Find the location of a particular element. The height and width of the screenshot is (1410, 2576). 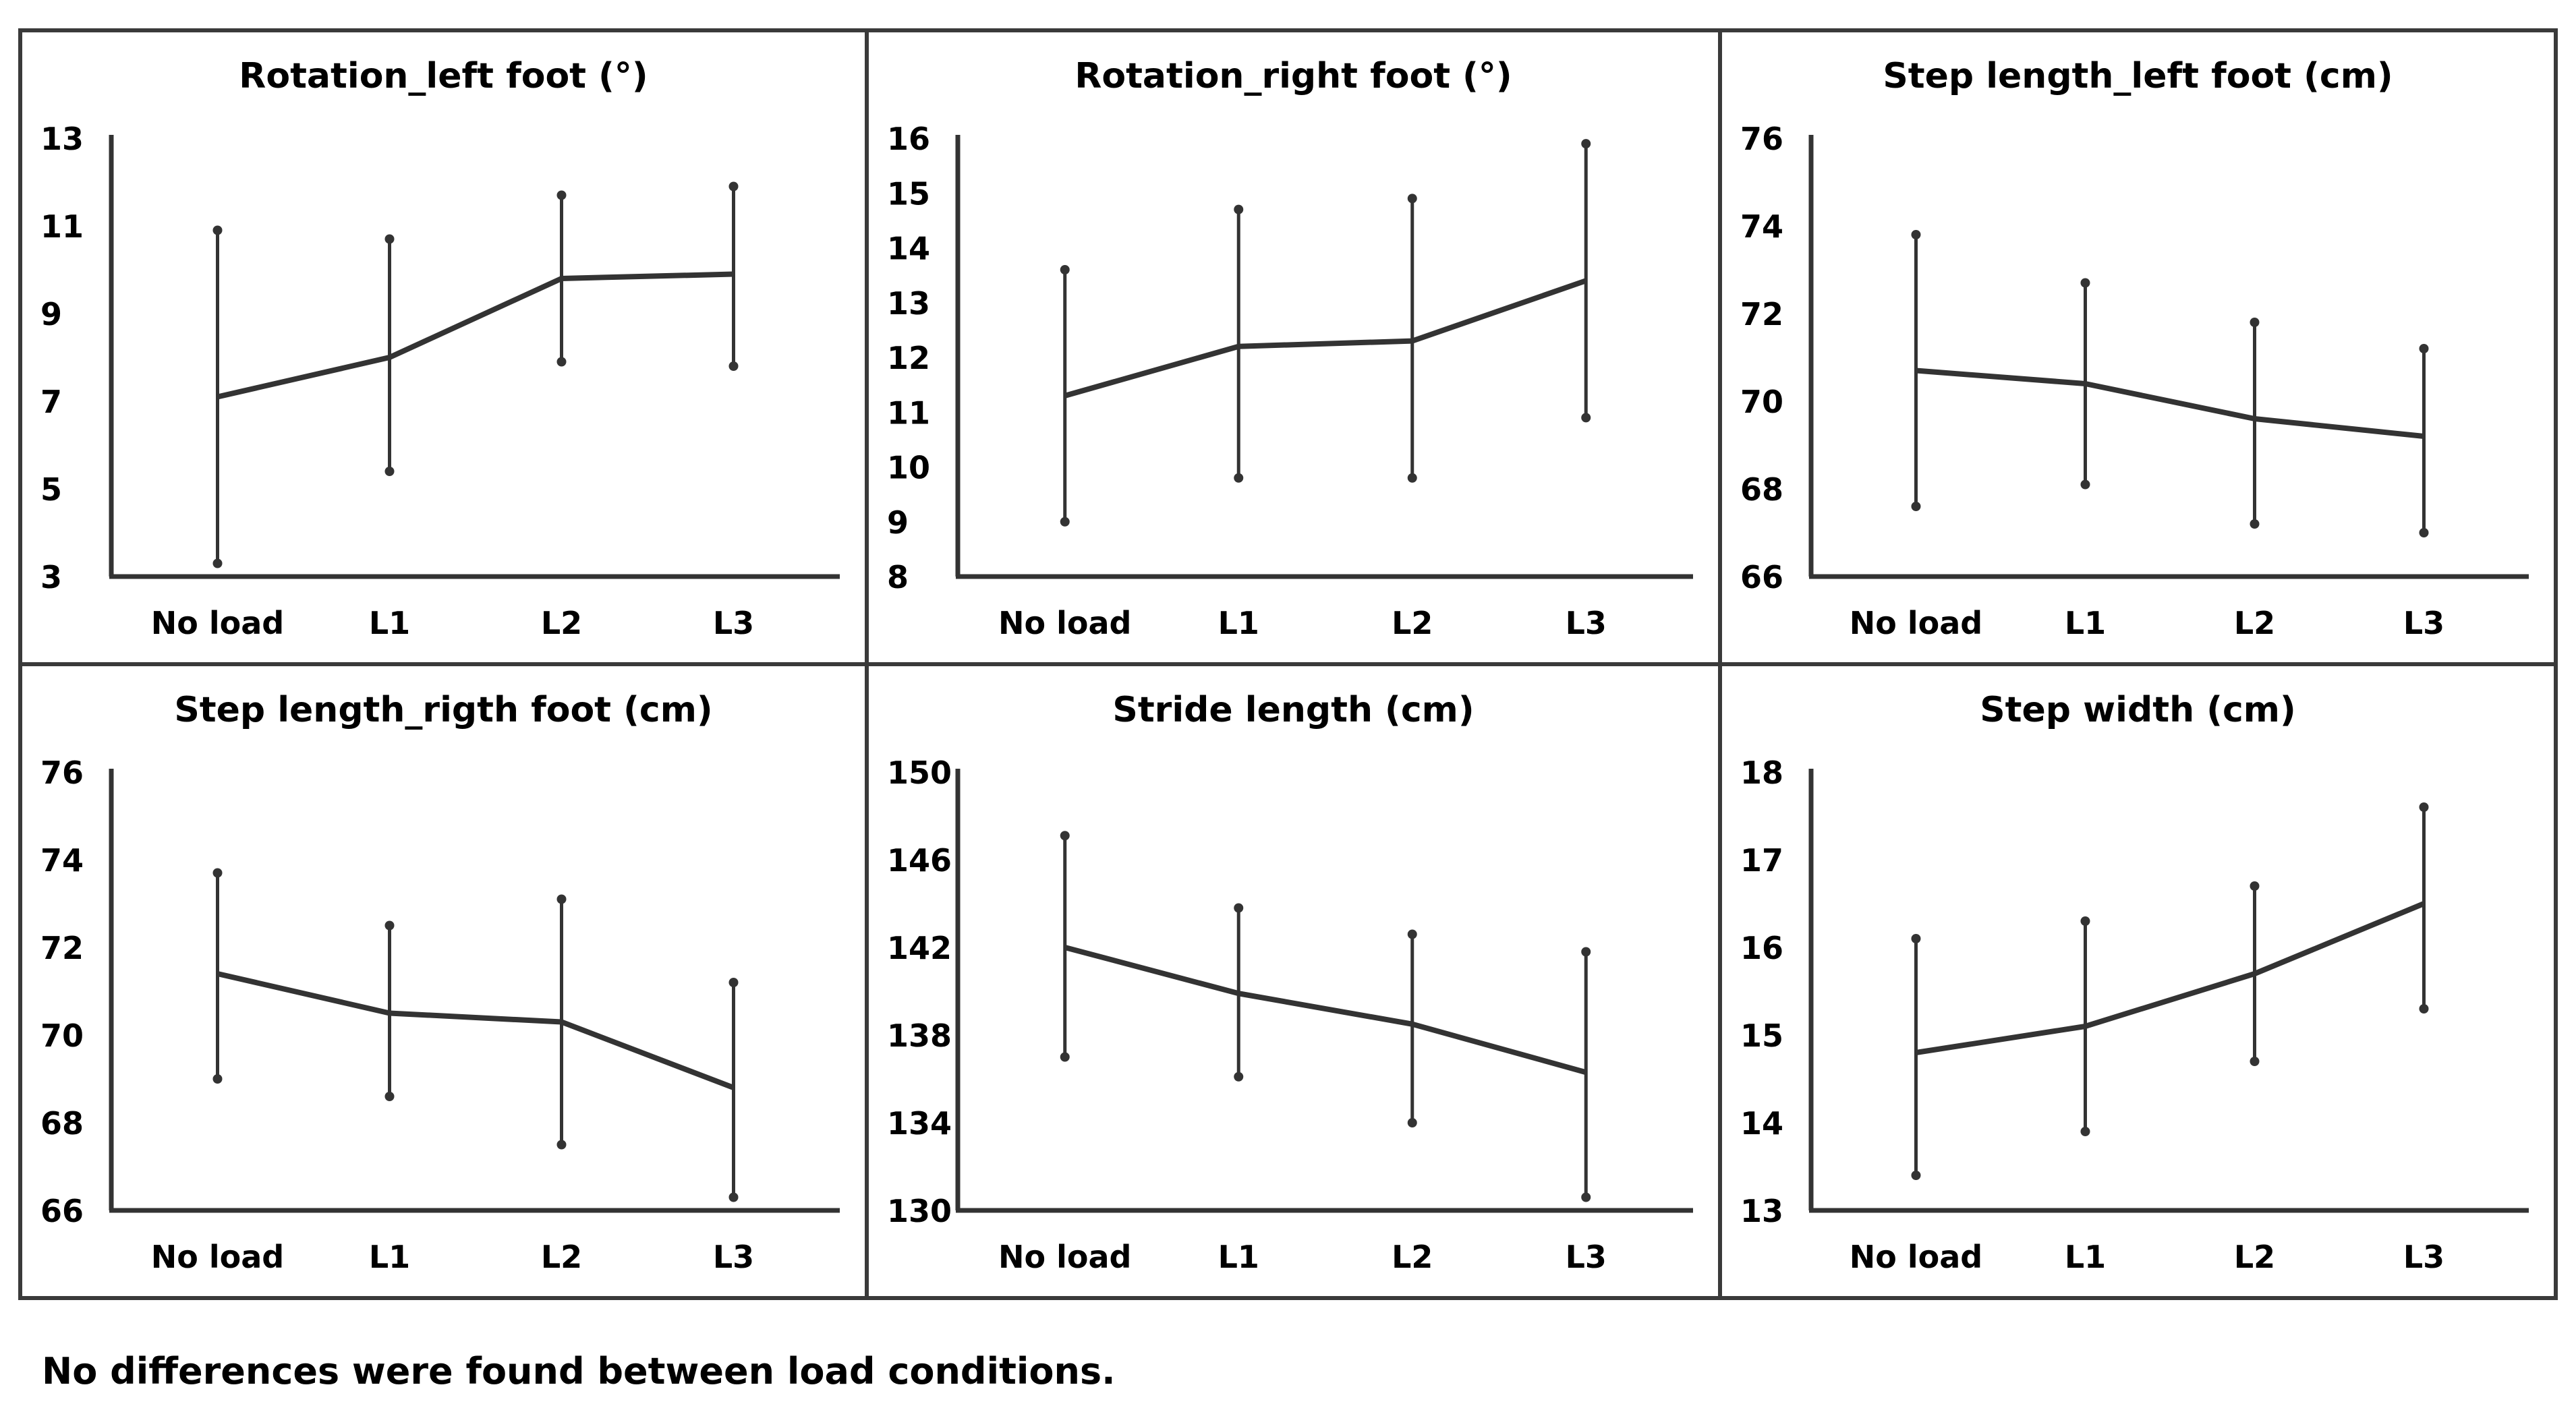

y-tick-label: 66 is located at coordinates (62, 1211).